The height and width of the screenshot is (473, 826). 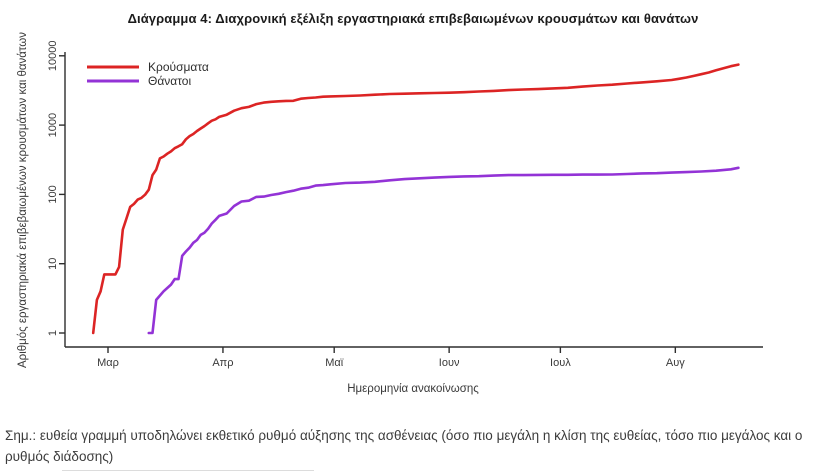 I want to click on legend-deaths-label: Θάνατοι, so click(x=169, y=81).